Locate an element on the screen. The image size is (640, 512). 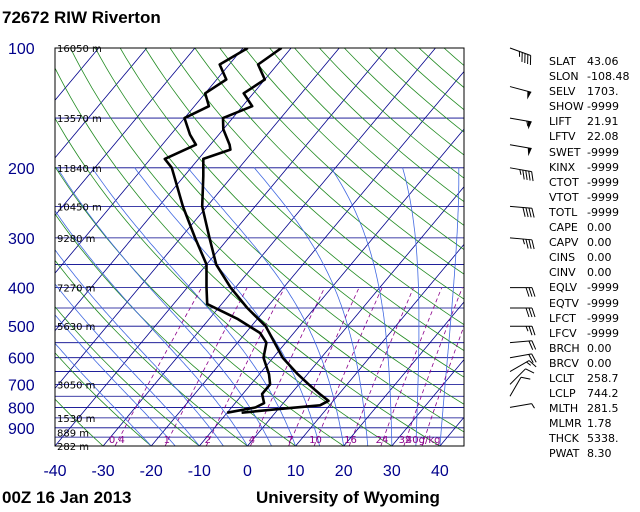
index-name: PWAT is located at coordinates (564, 454).